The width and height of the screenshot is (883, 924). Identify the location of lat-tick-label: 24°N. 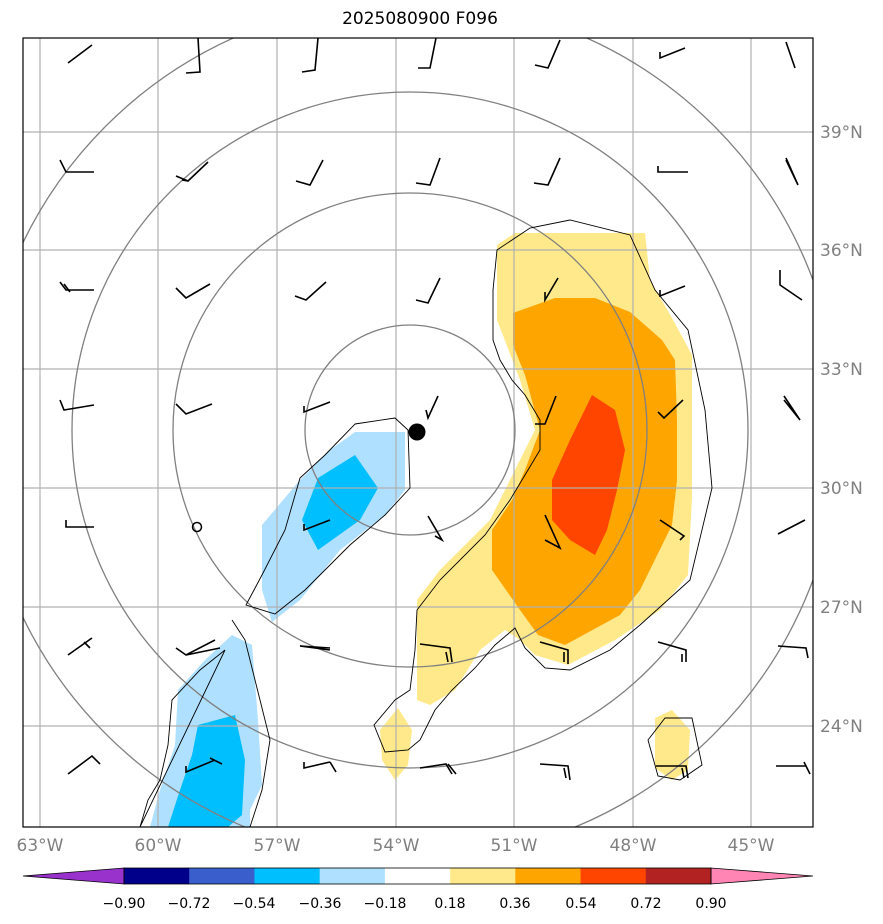
(841, 727).